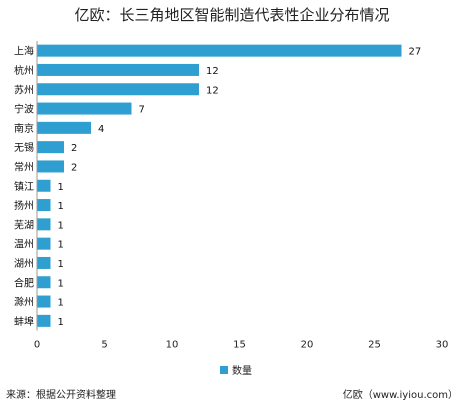 The image size is (464, 410). I want to click on category-label-5: 无锡, so click(24, 147).